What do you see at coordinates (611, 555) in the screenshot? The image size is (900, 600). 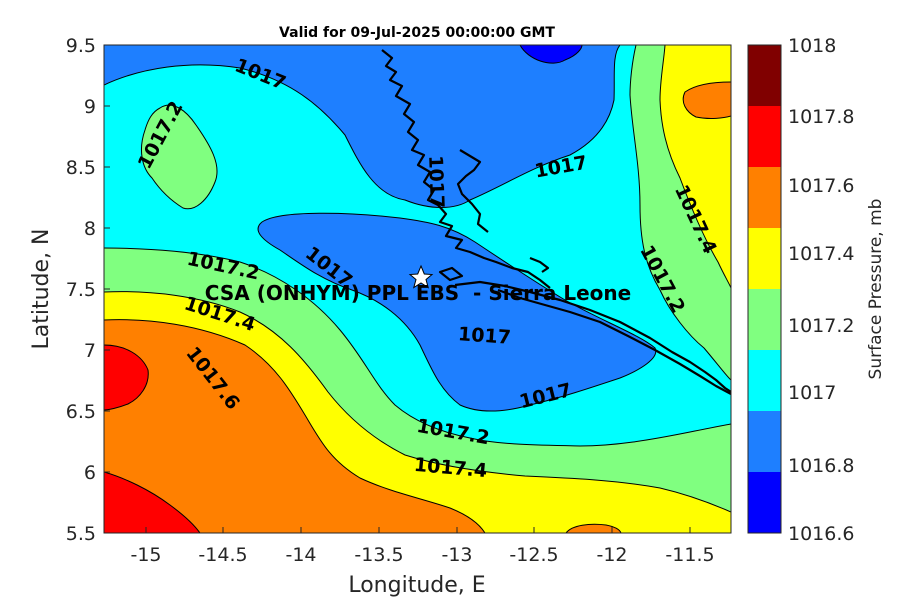 I see `x-tick-label: -12` at bounding box center [611, 555].